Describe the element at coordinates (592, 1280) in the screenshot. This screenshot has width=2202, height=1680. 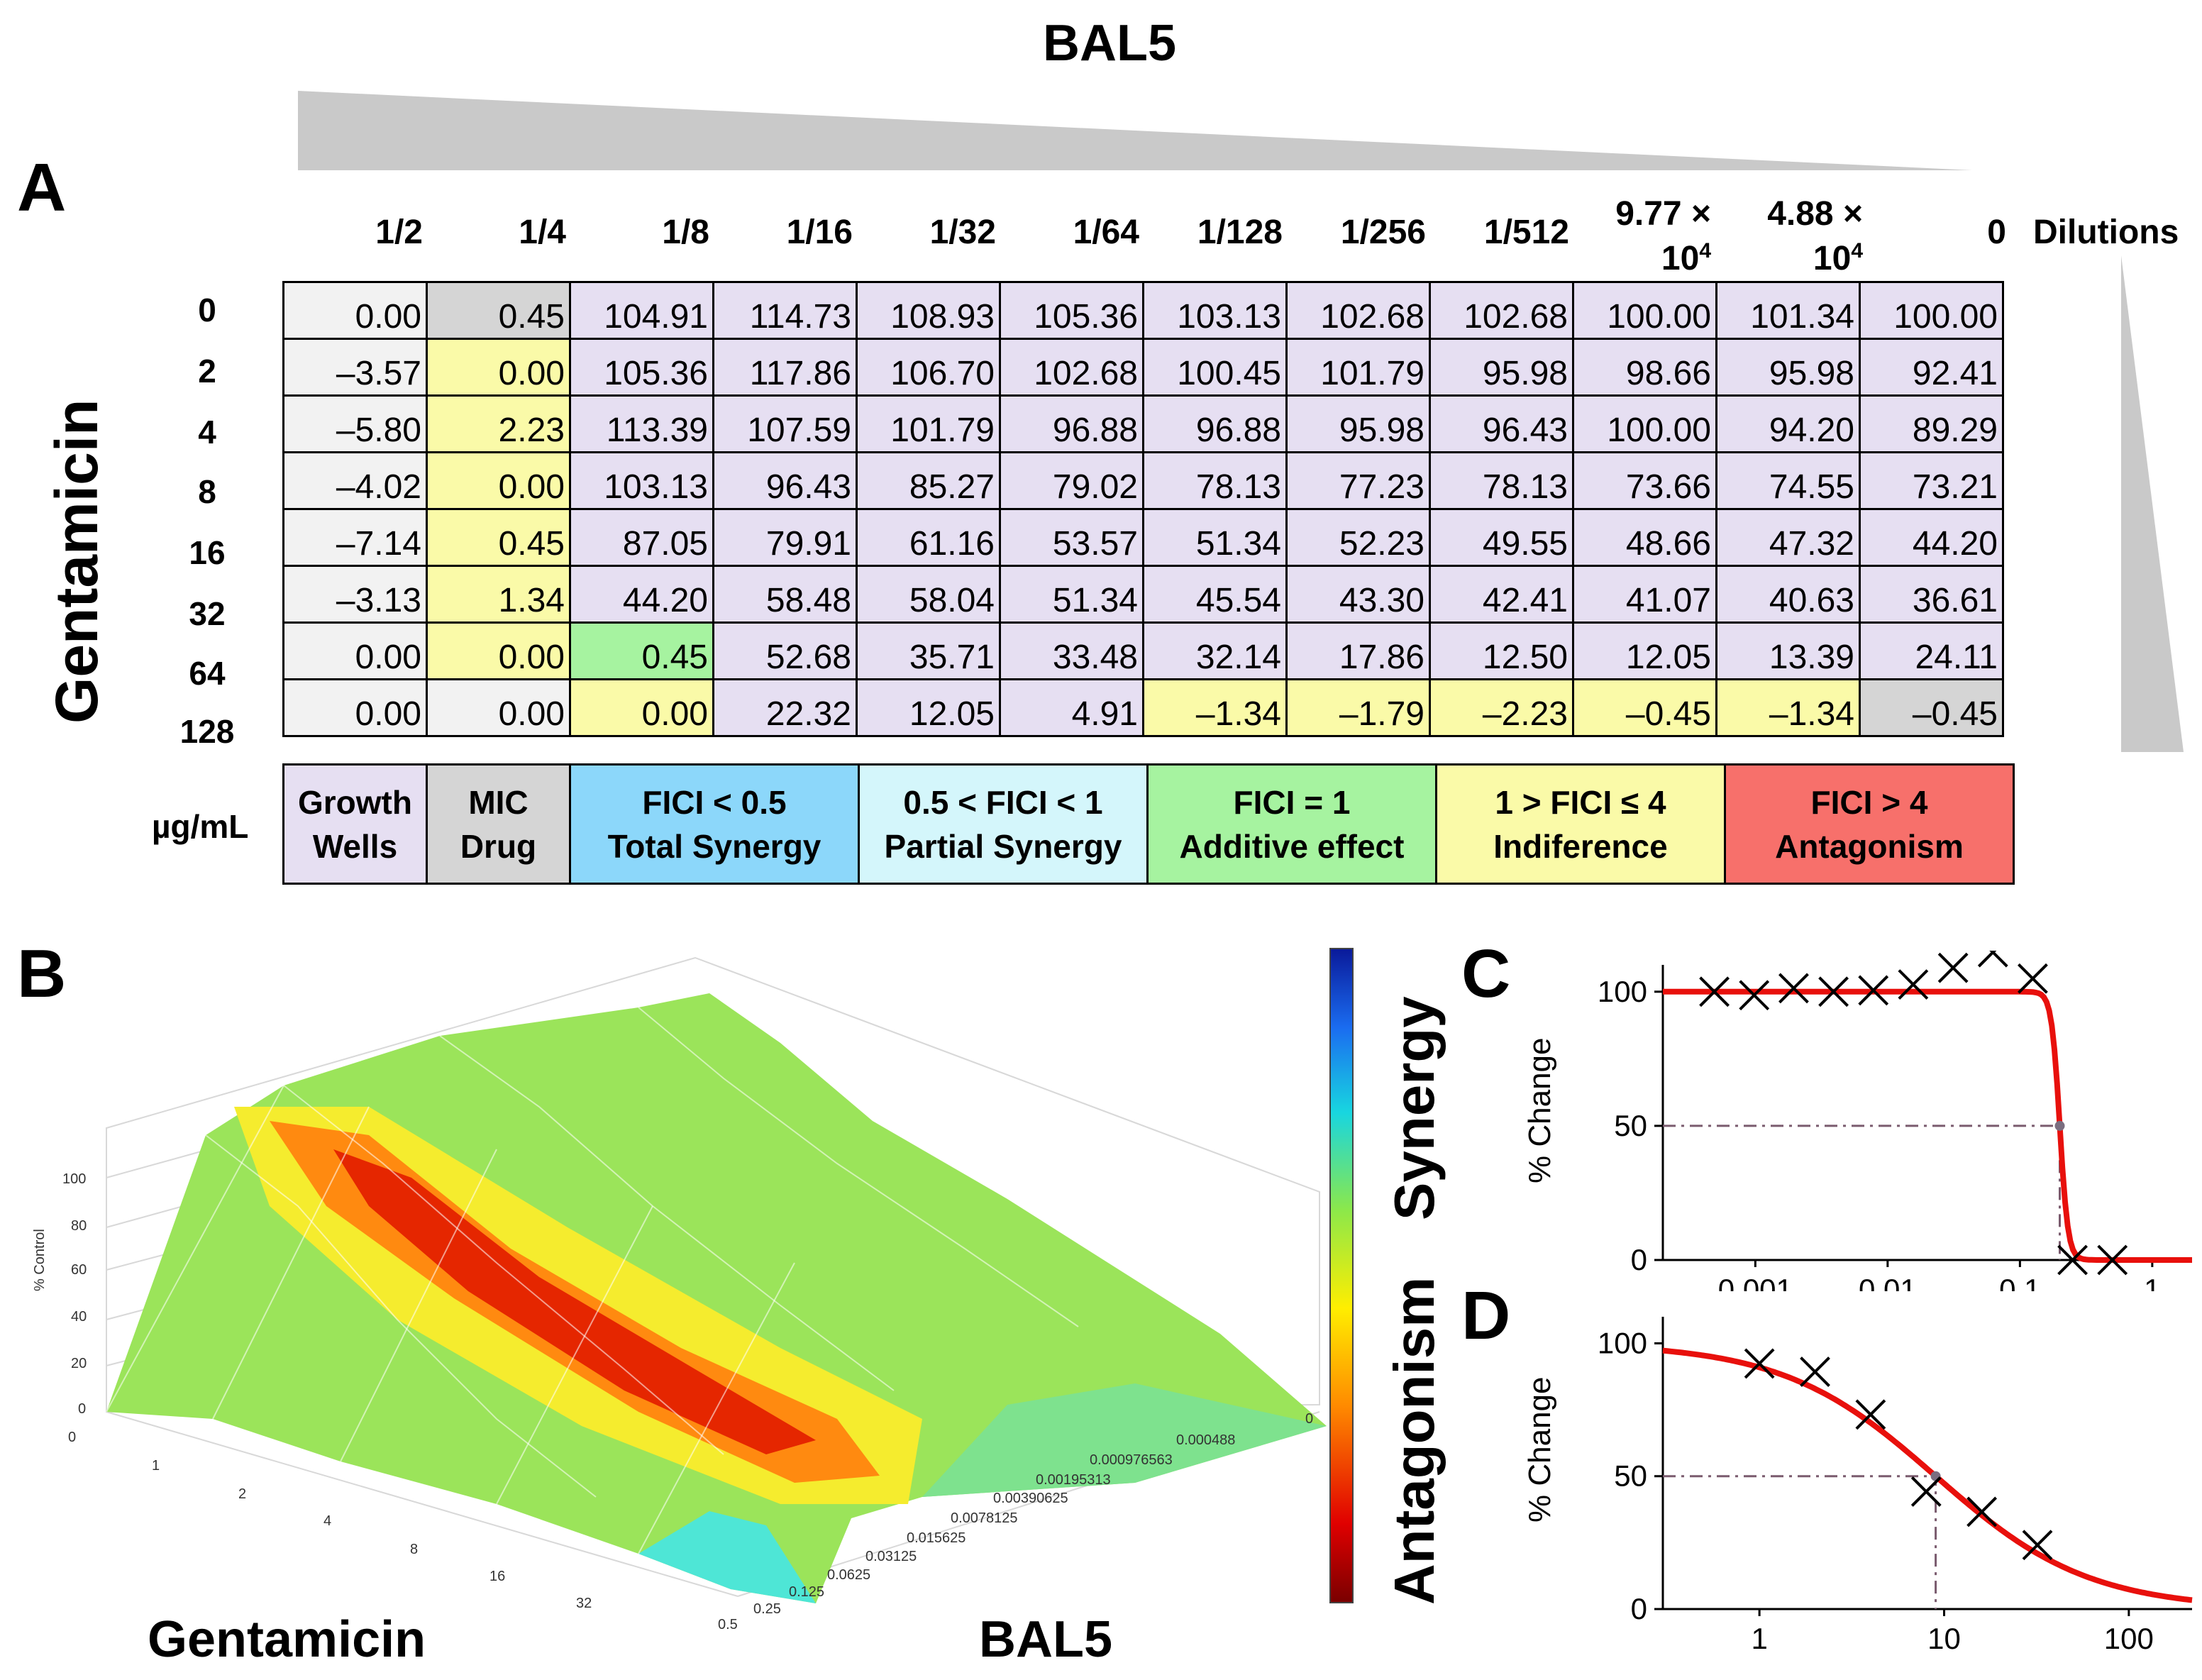
I see `surface-wireframe` at that location.